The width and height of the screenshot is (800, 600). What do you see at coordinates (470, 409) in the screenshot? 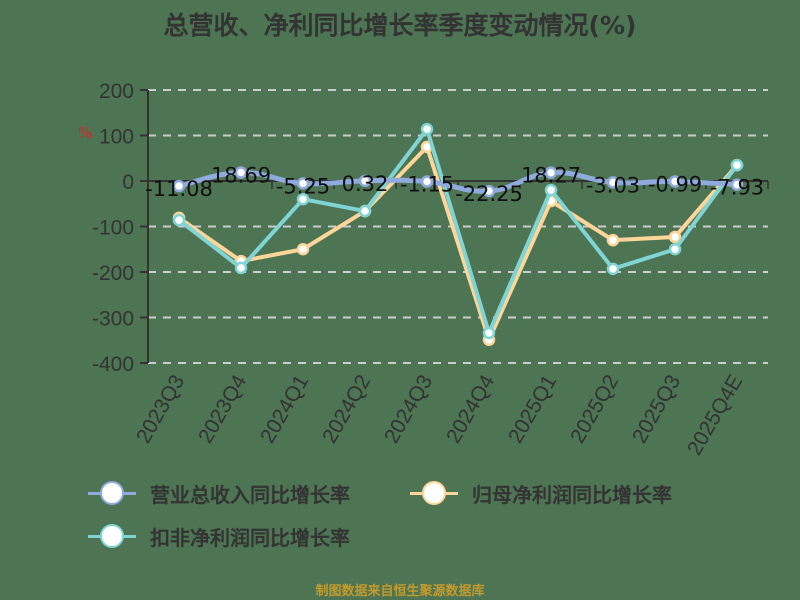
I see `x-tick-label: 2024Q4` at bounding box center [470, 409].